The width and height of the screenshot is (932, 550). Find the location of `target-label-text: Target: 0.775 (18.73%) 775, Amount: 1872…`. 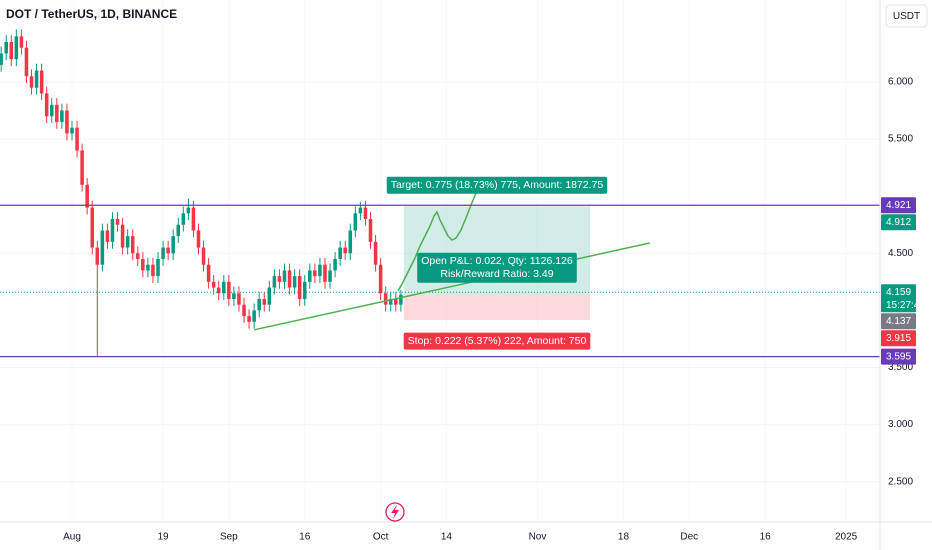

target-label-text: Target: 0.775 (18.73%) 775, Amount: 1872… is located at coordinates (497, 185).